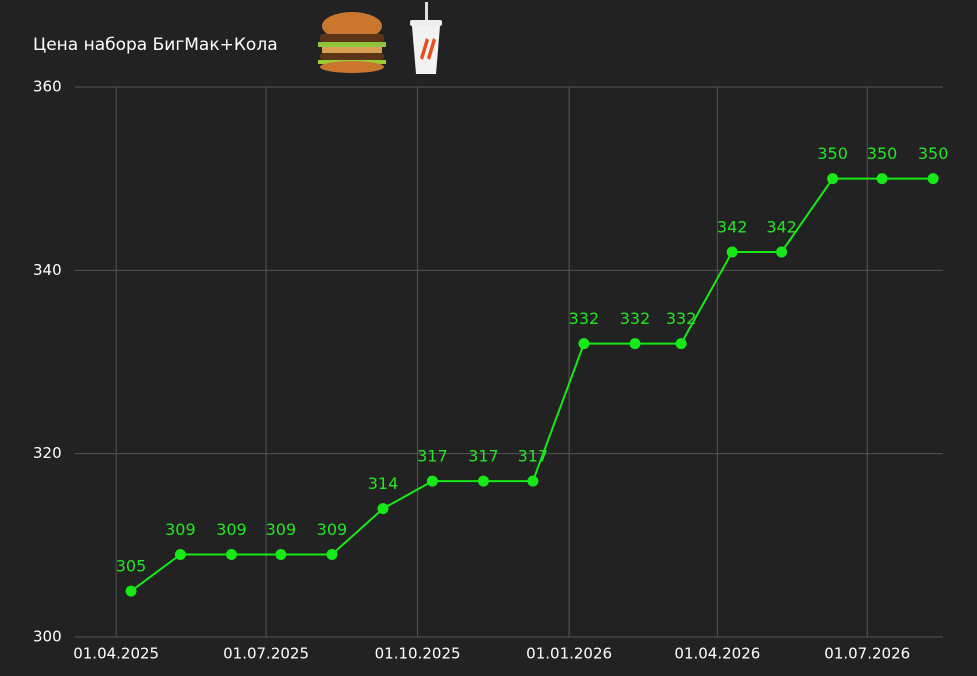 The image size is (977, 676). What do you see at coordinates (352, 42) in the screenshot?
I see `burger-icon` at bounding box center [352, 42].